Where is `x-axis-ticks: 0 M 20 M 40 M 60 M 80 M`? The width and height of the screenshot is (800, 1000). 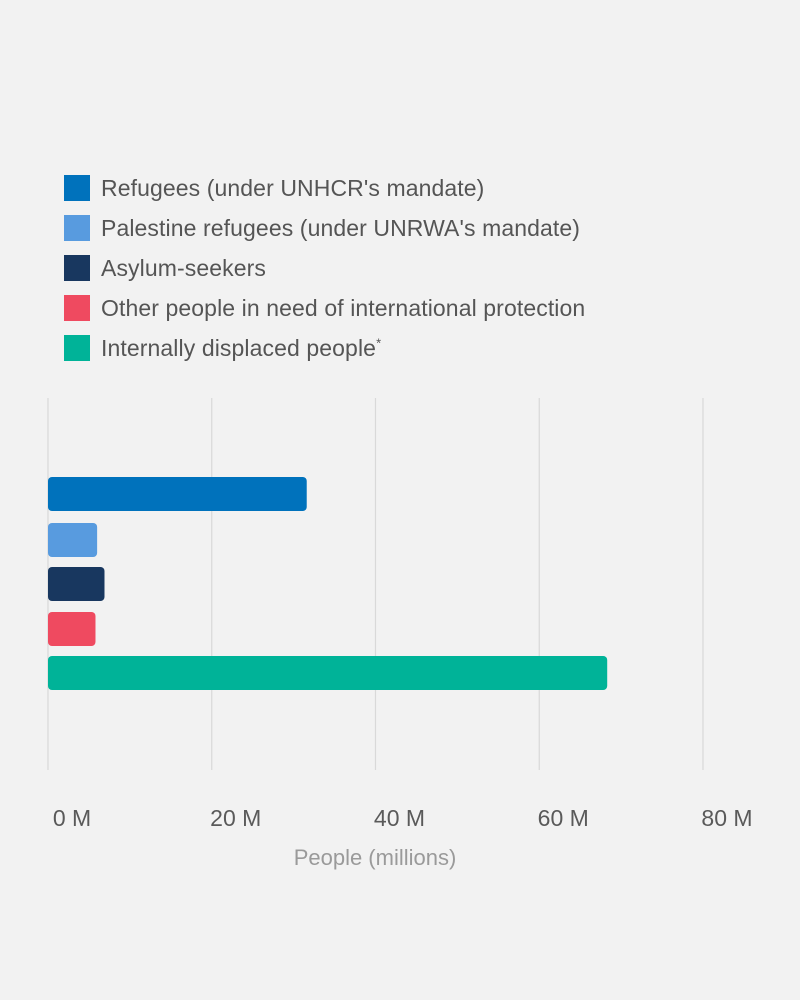 x-axis-ticks: 0 M 20 M 40 M 60 M 80 M is located at coordinates (403, 818).